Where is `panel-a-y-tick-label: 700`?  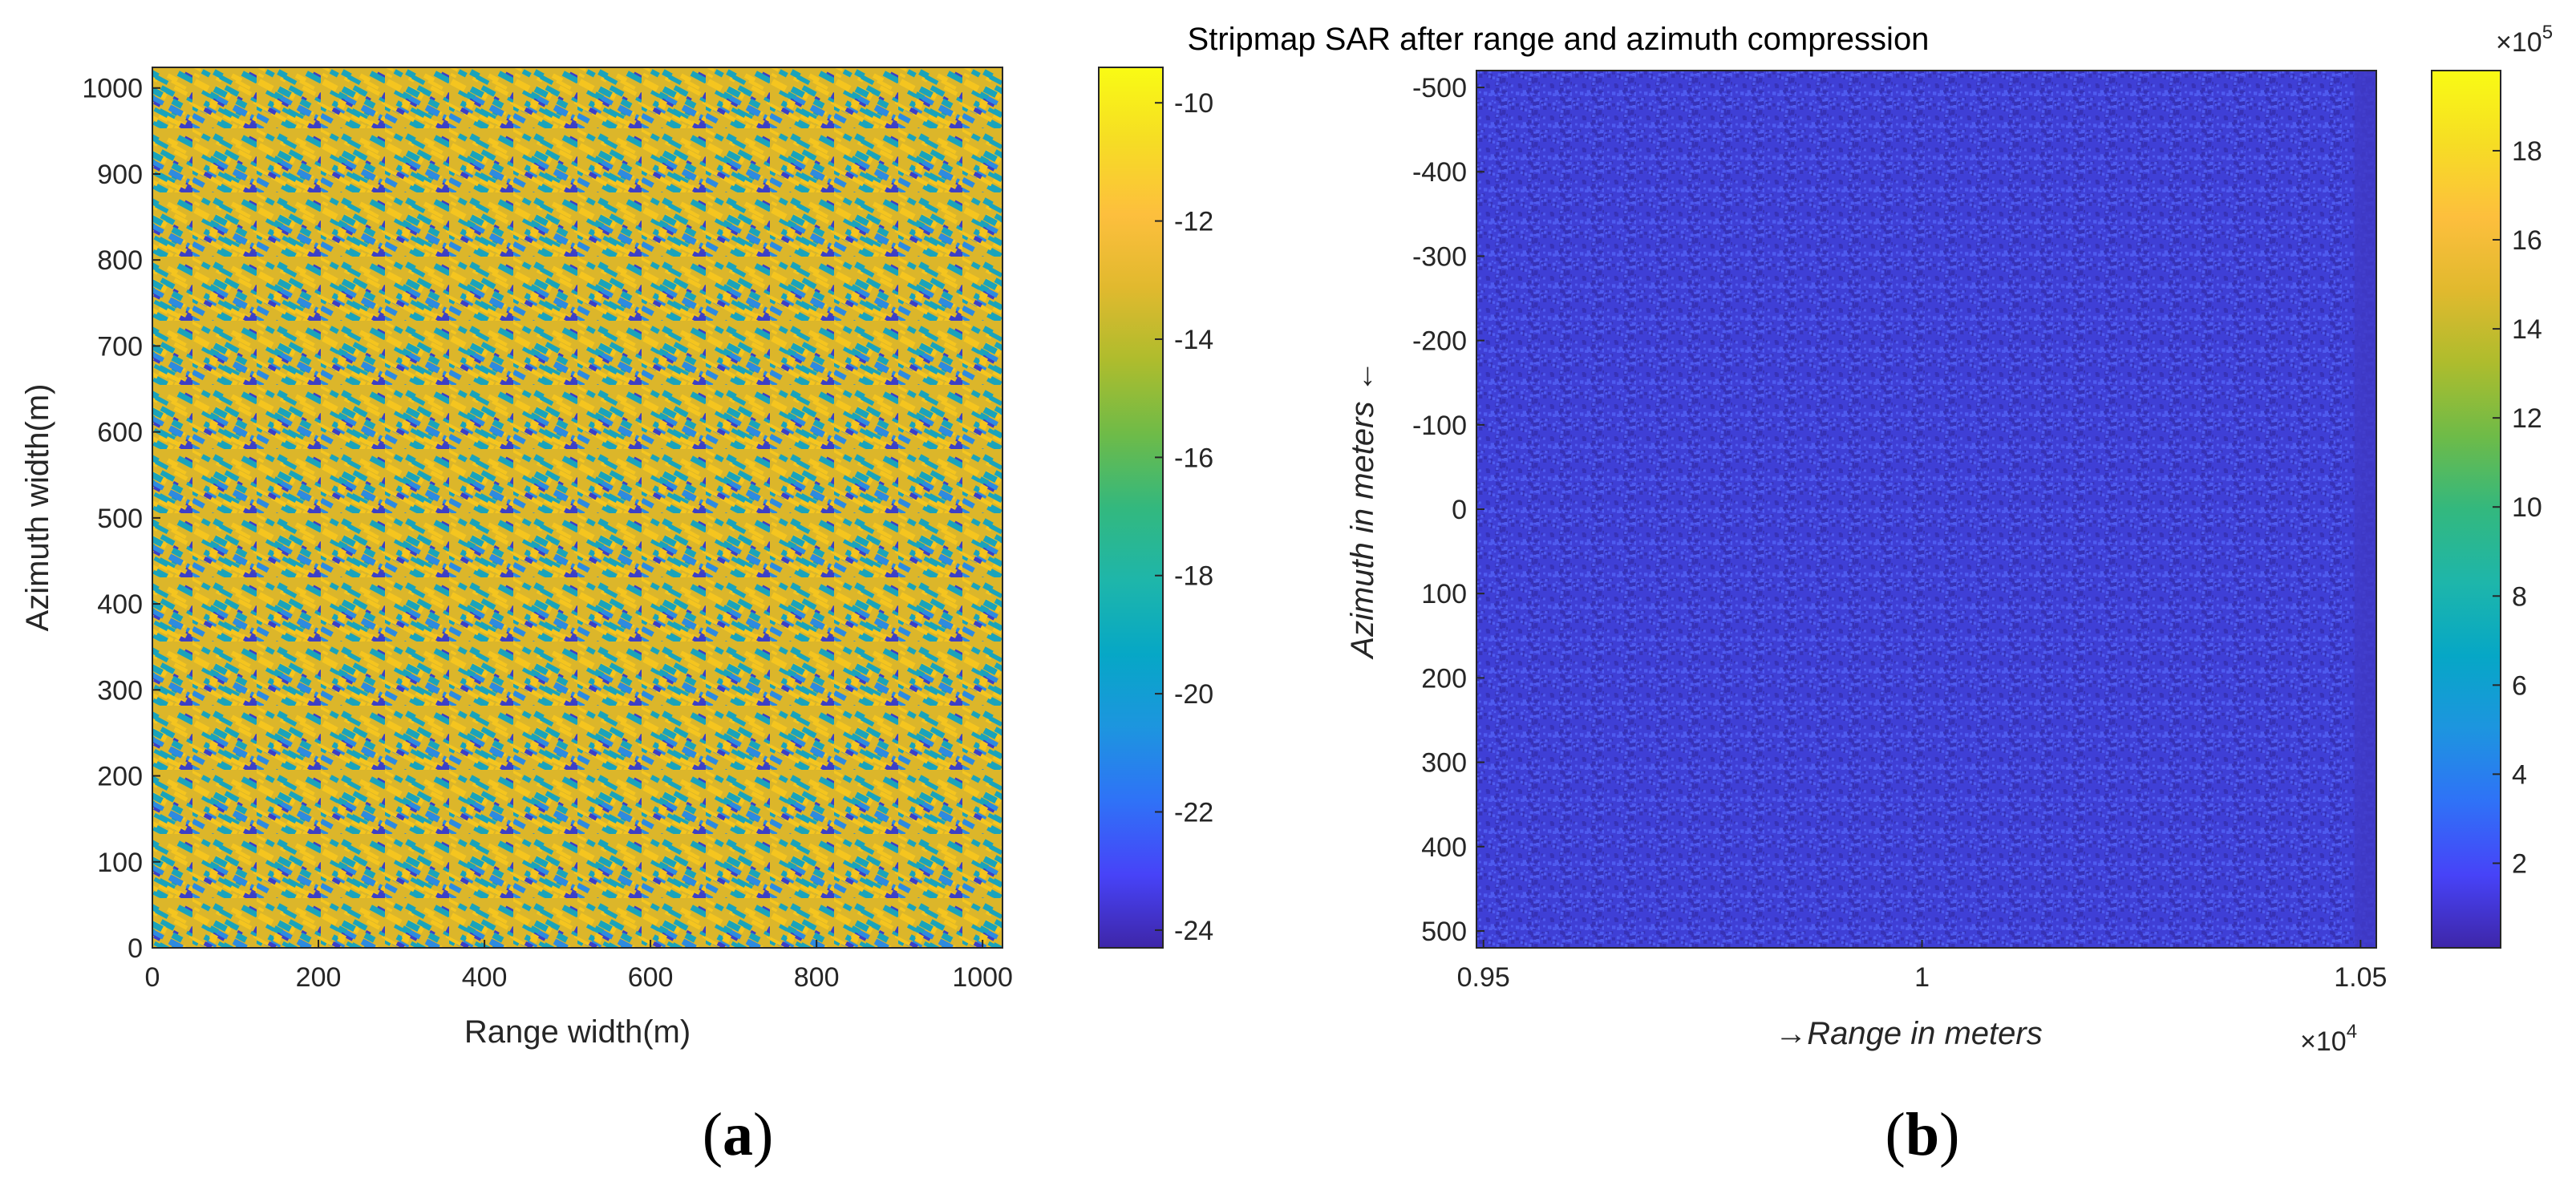 panel-a-y-tick-label: 700 is located at coordinates (120, 347).